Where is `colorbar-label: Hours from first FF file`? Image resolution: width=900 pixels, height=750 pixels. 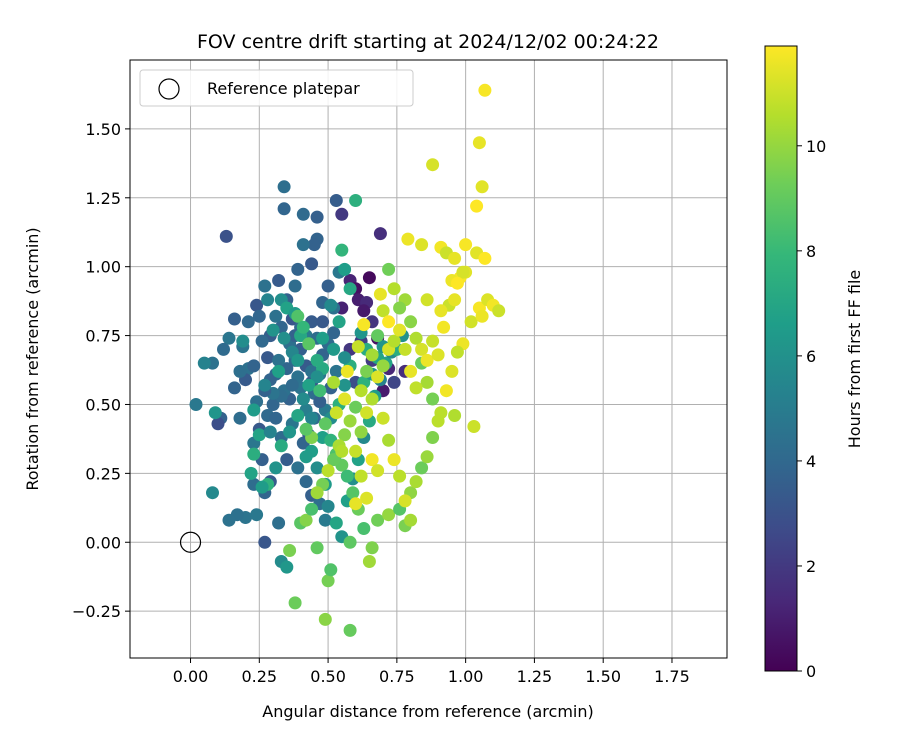 colorbar-label: Hours from first FF file is located at coordinates (854, 359).